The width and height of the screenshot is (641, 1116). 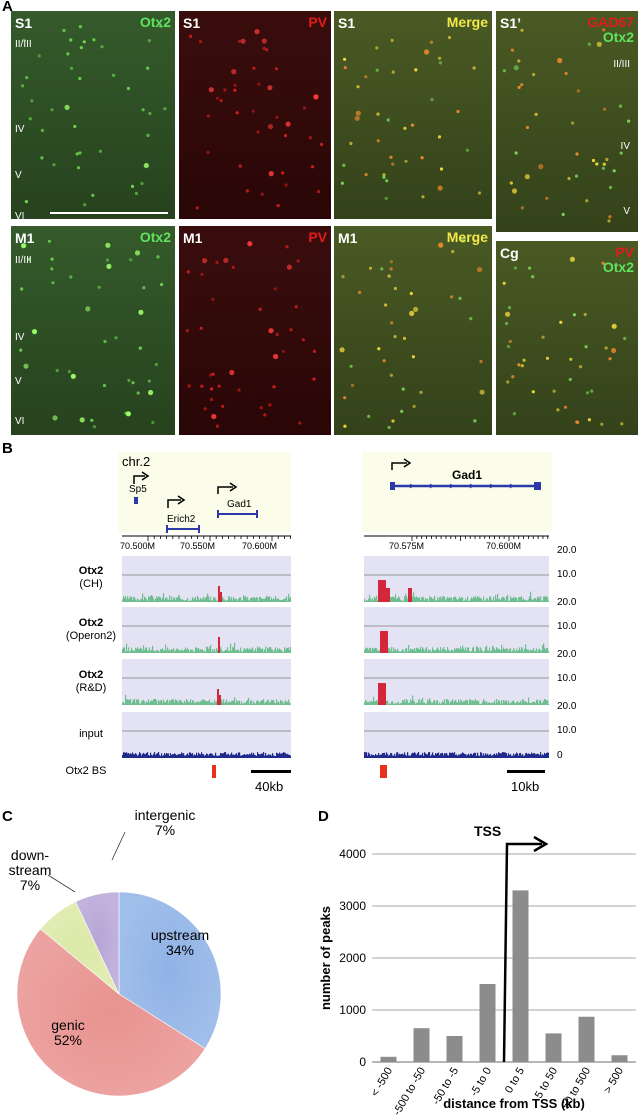 What do you see at coordinates (382, 1082) in the screenshot?
I see `x-tick-label: < -500` at bounding box center [382, 1082].